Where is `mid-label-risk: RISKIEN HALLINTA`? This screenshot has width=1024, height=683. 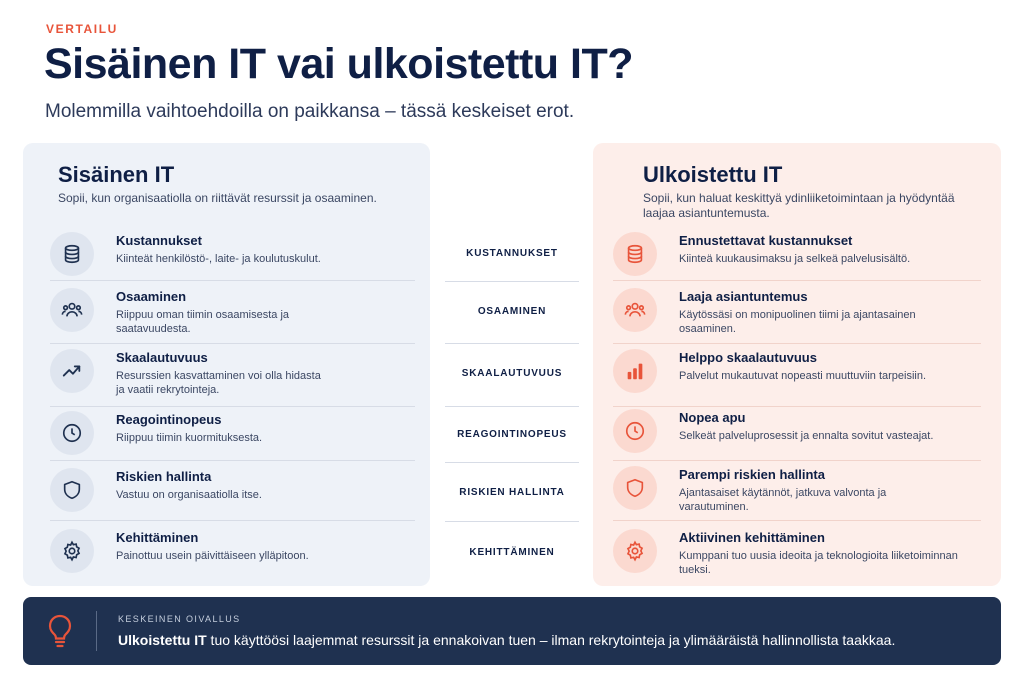
mid-label-risk: RISKIEN HALLINTA is located at coordinates (512, 492).